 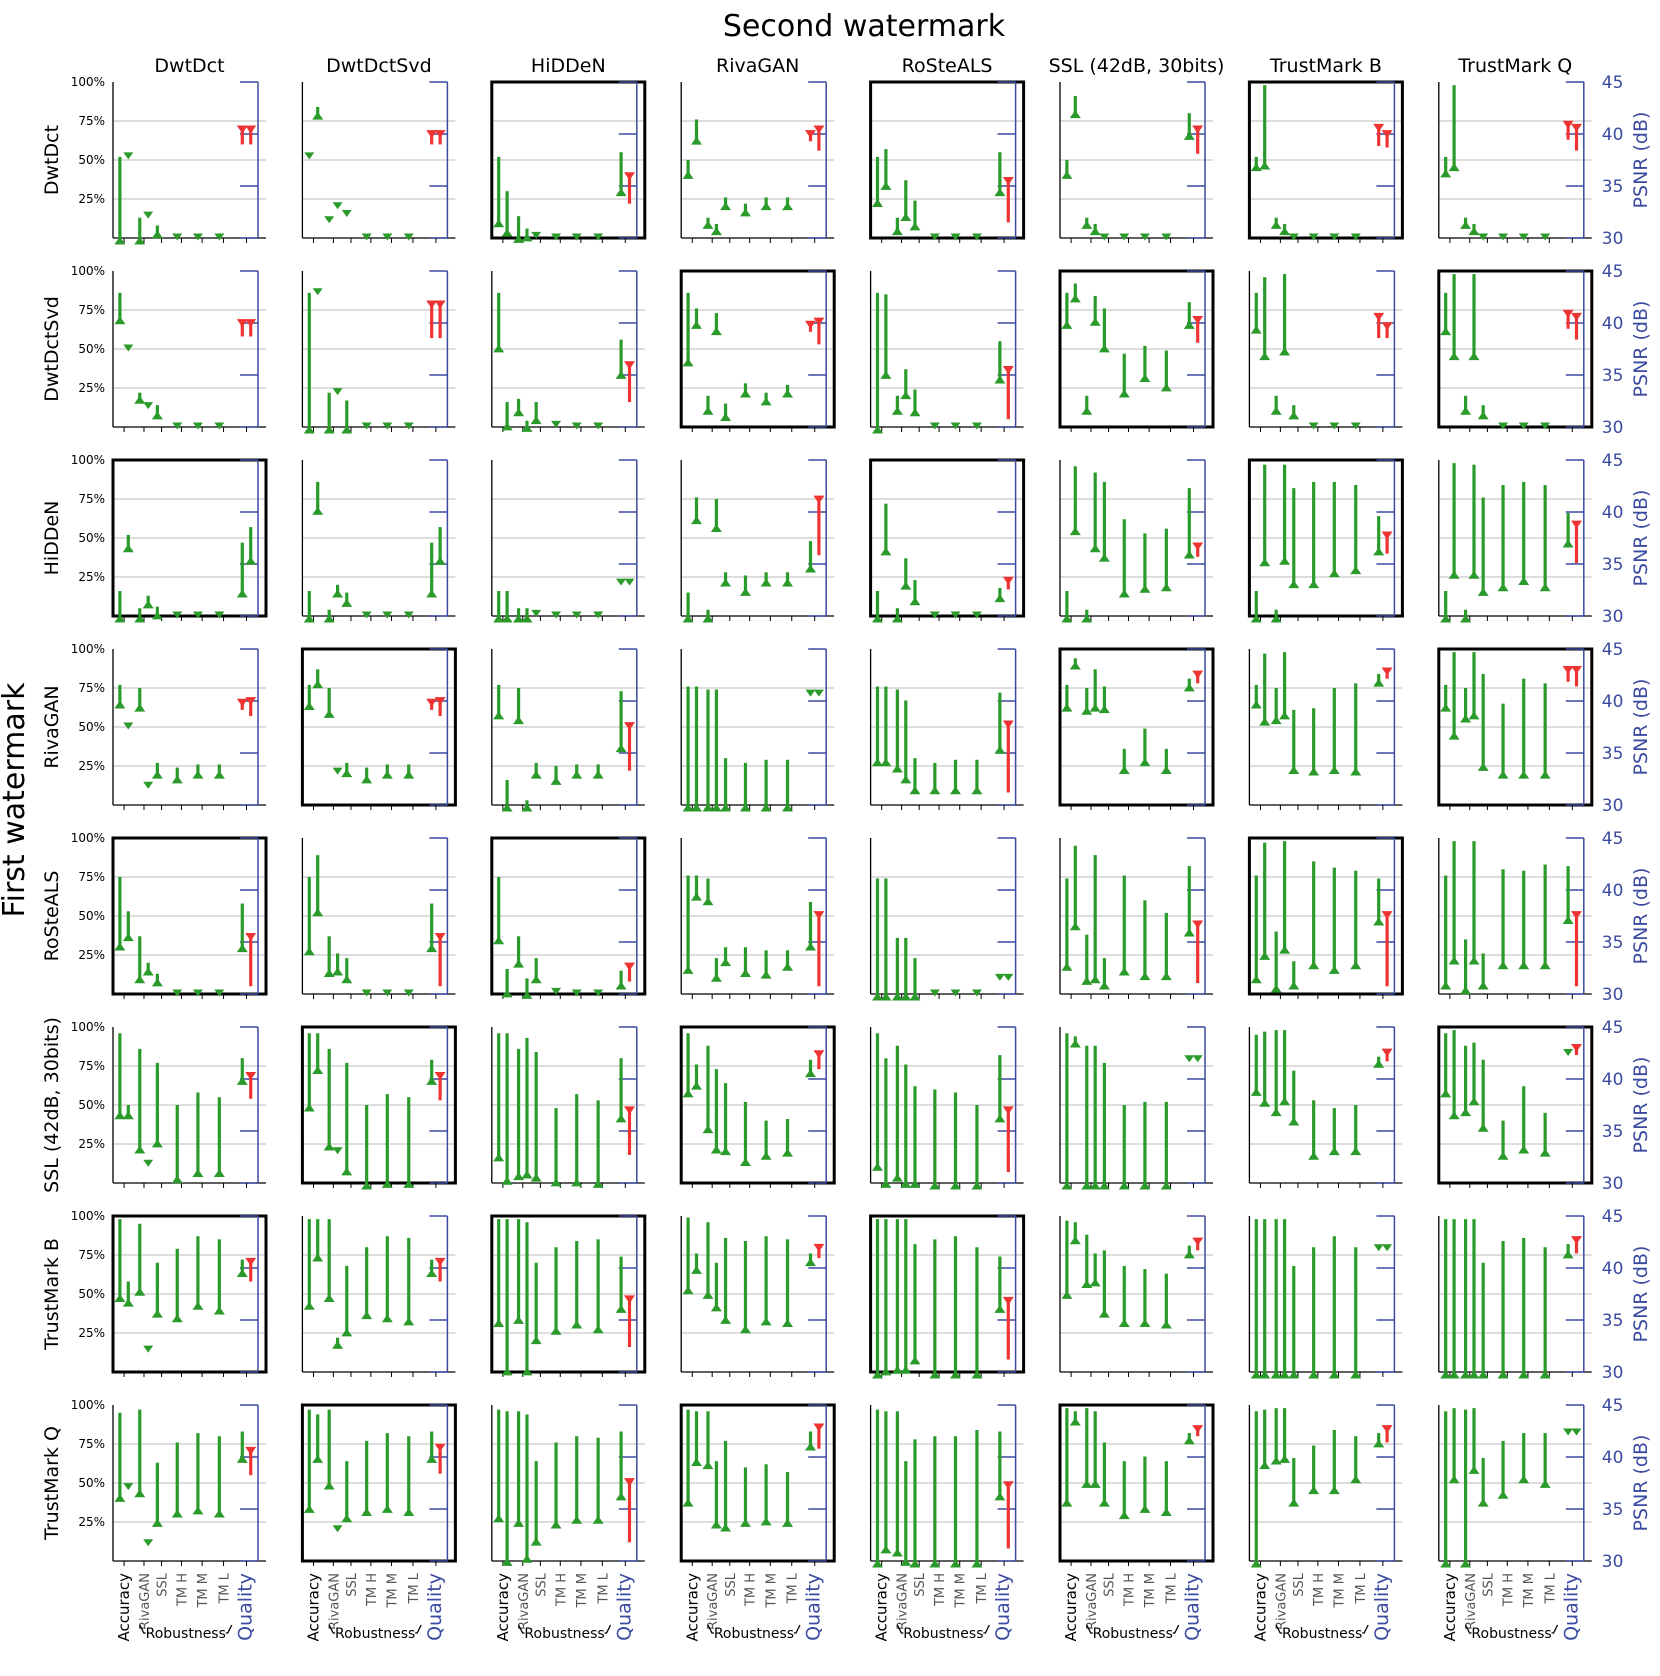 What do you see at coordinates (1110, 1584) in the screenshot?
I see `x-tick-label: SSL` at bounding box center [1110, 1584].